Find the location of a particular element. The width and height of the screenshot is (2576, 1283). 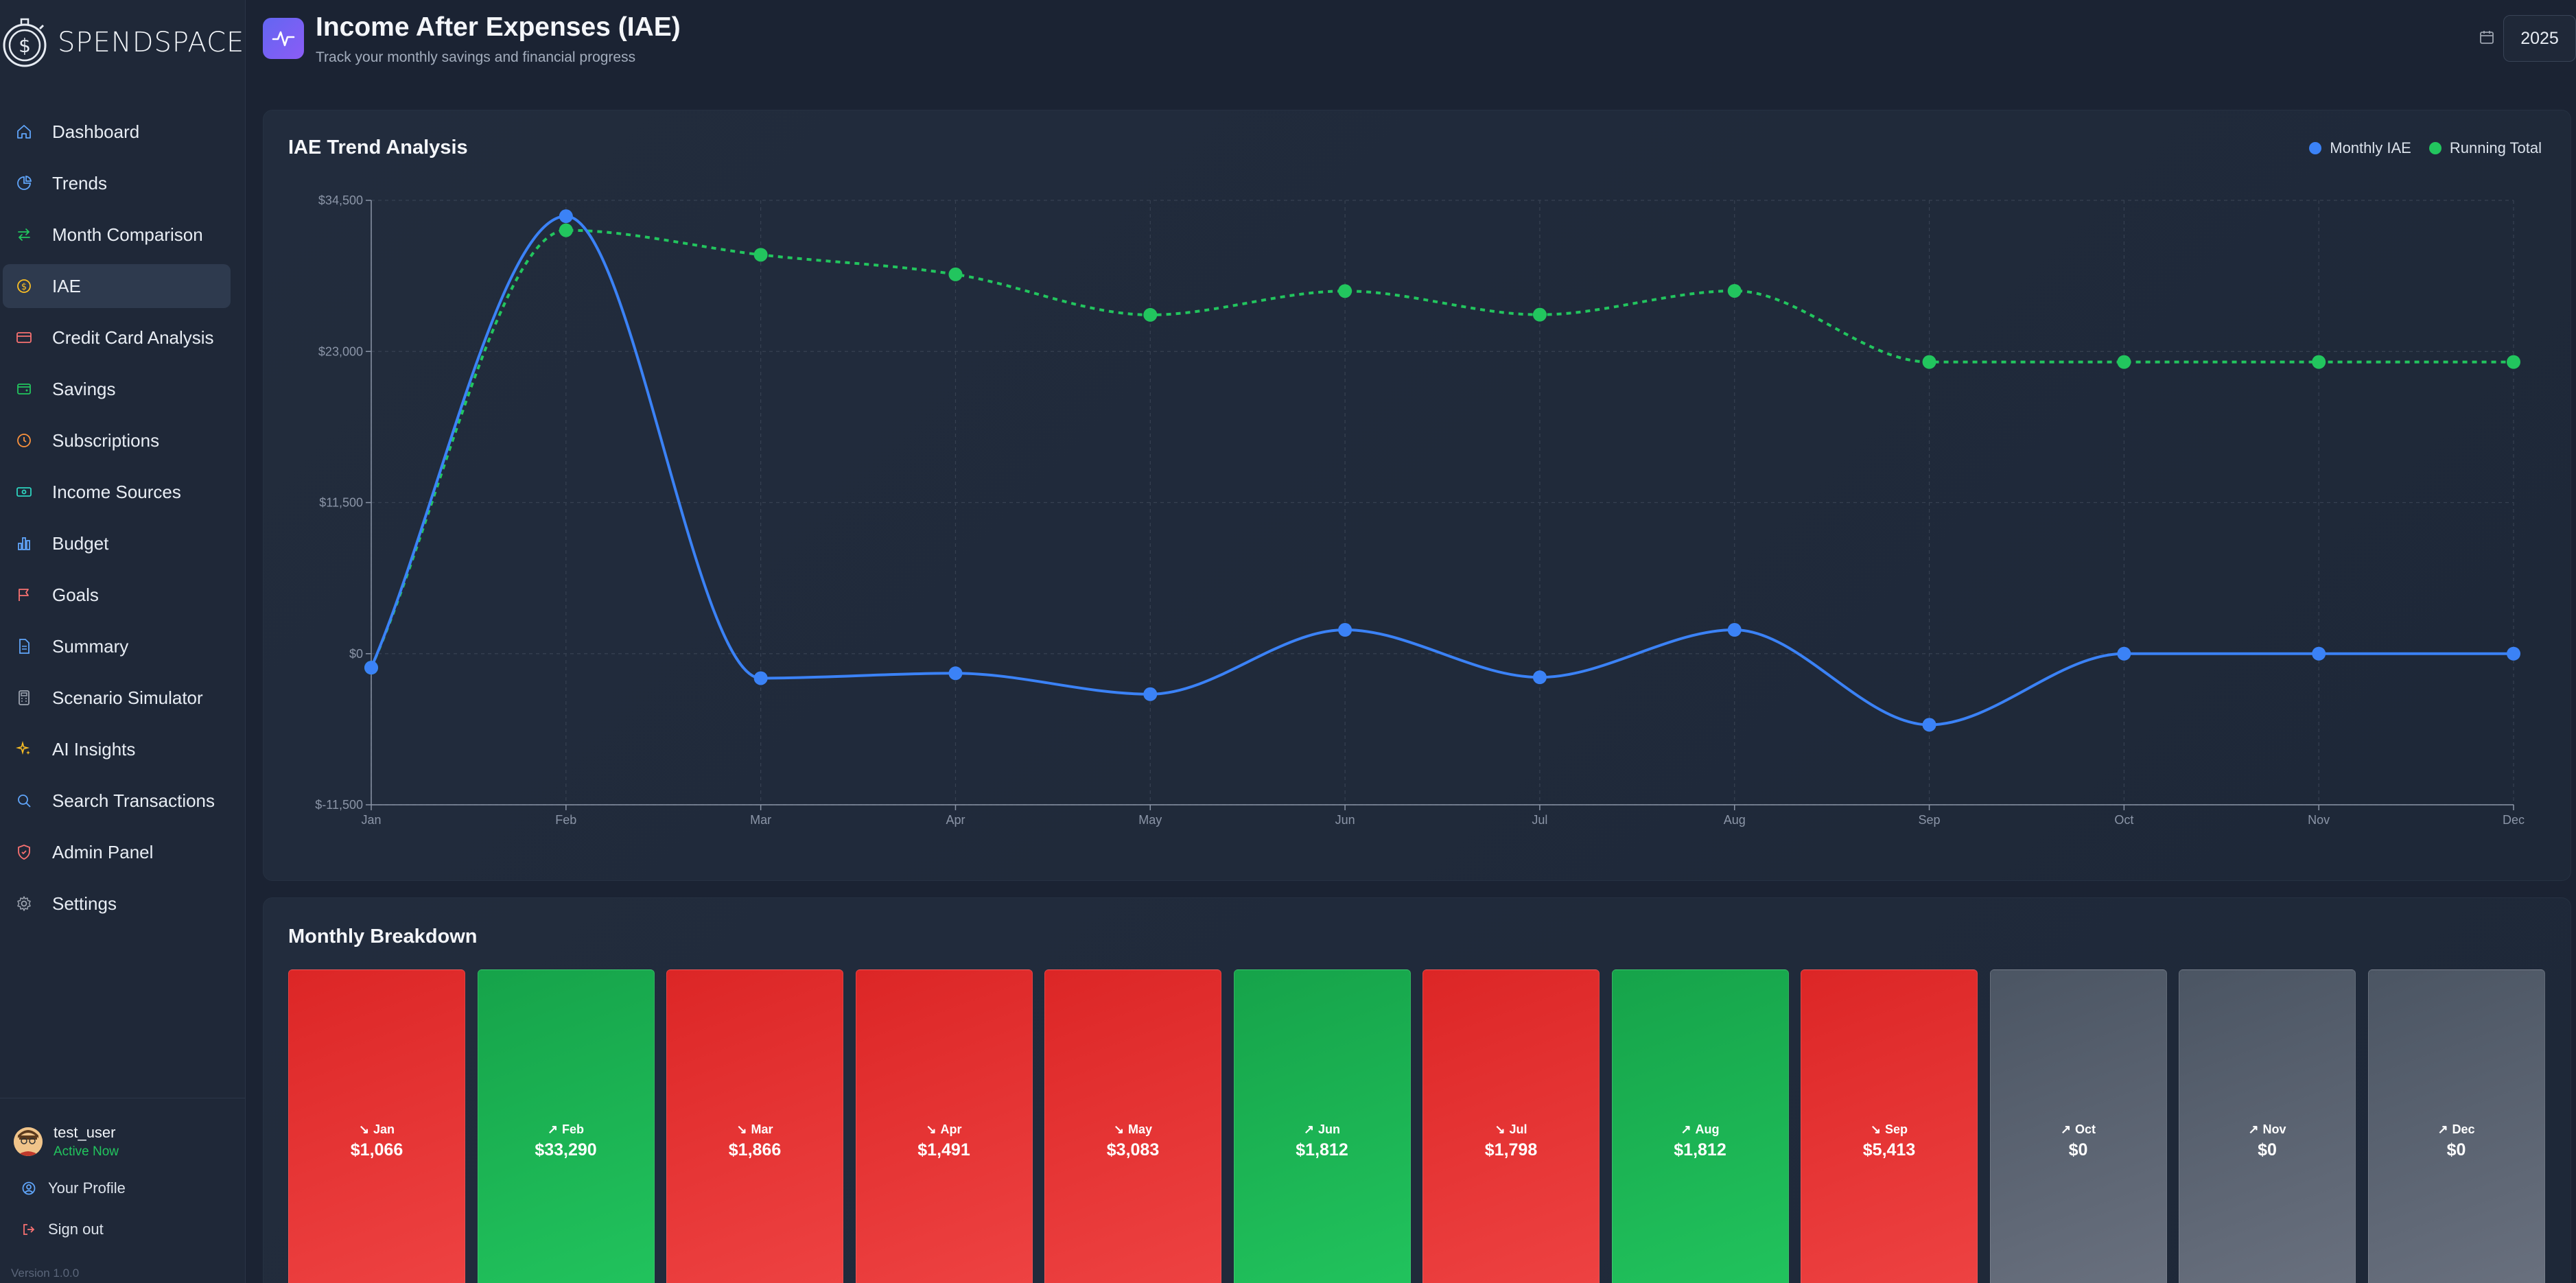

sidebar-item-label: Savings is located at coordinates (84, 389).